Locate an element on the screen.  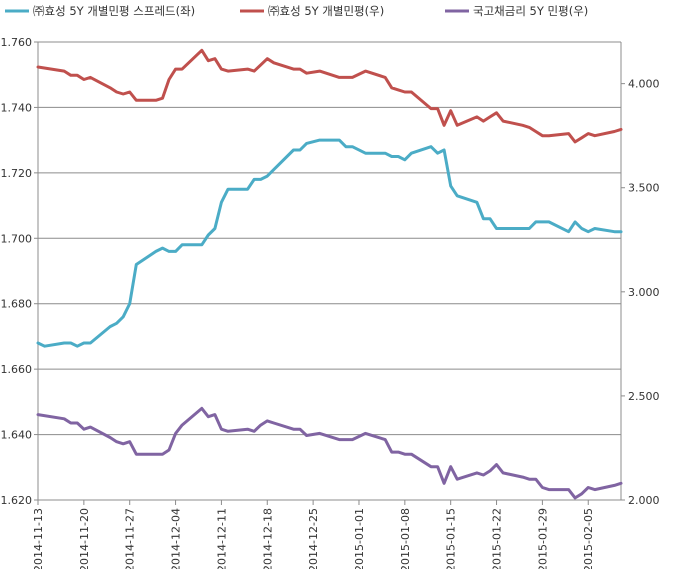
y-axis-left-ticks: 1.620 1.640 1.660 1.680 1.700 1.720 1.740 1.760 is located at coordinates (19, 271).